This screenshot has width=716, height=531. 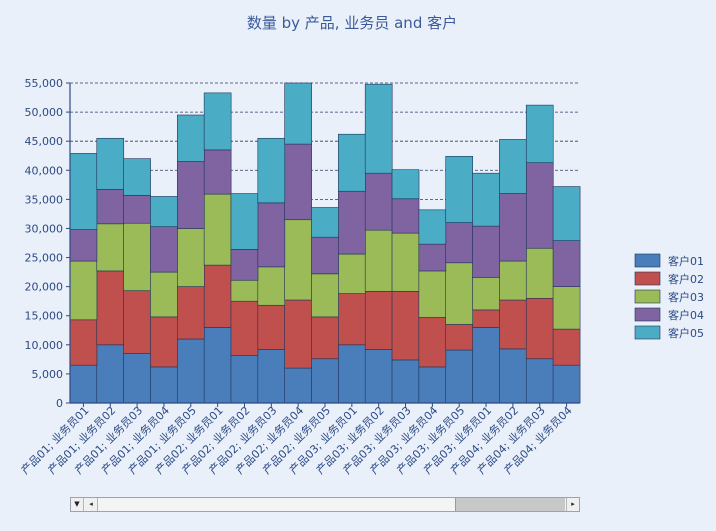 I want to click on scroll-left-button: ◂, so click(x=91, y=504).